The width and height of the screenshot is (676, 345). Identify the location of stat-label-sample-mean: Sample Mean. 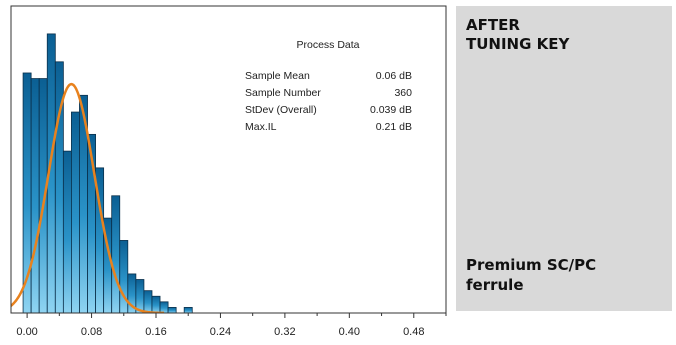
(277, 76).